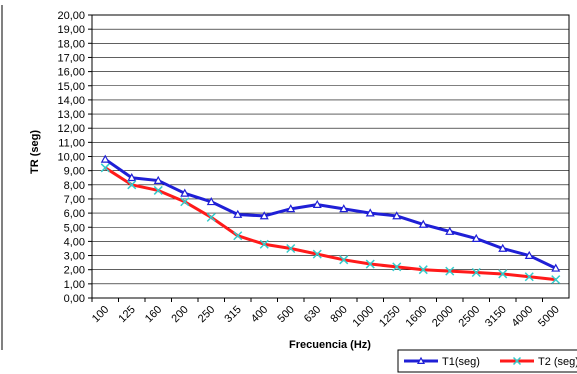 Image resolution: width=577 pixels, height=374 pixels. What do you see at coordinates (74, 257) in the screenshot?
I see `y-tick-label: 3,00` at bounding box center [74, 257].